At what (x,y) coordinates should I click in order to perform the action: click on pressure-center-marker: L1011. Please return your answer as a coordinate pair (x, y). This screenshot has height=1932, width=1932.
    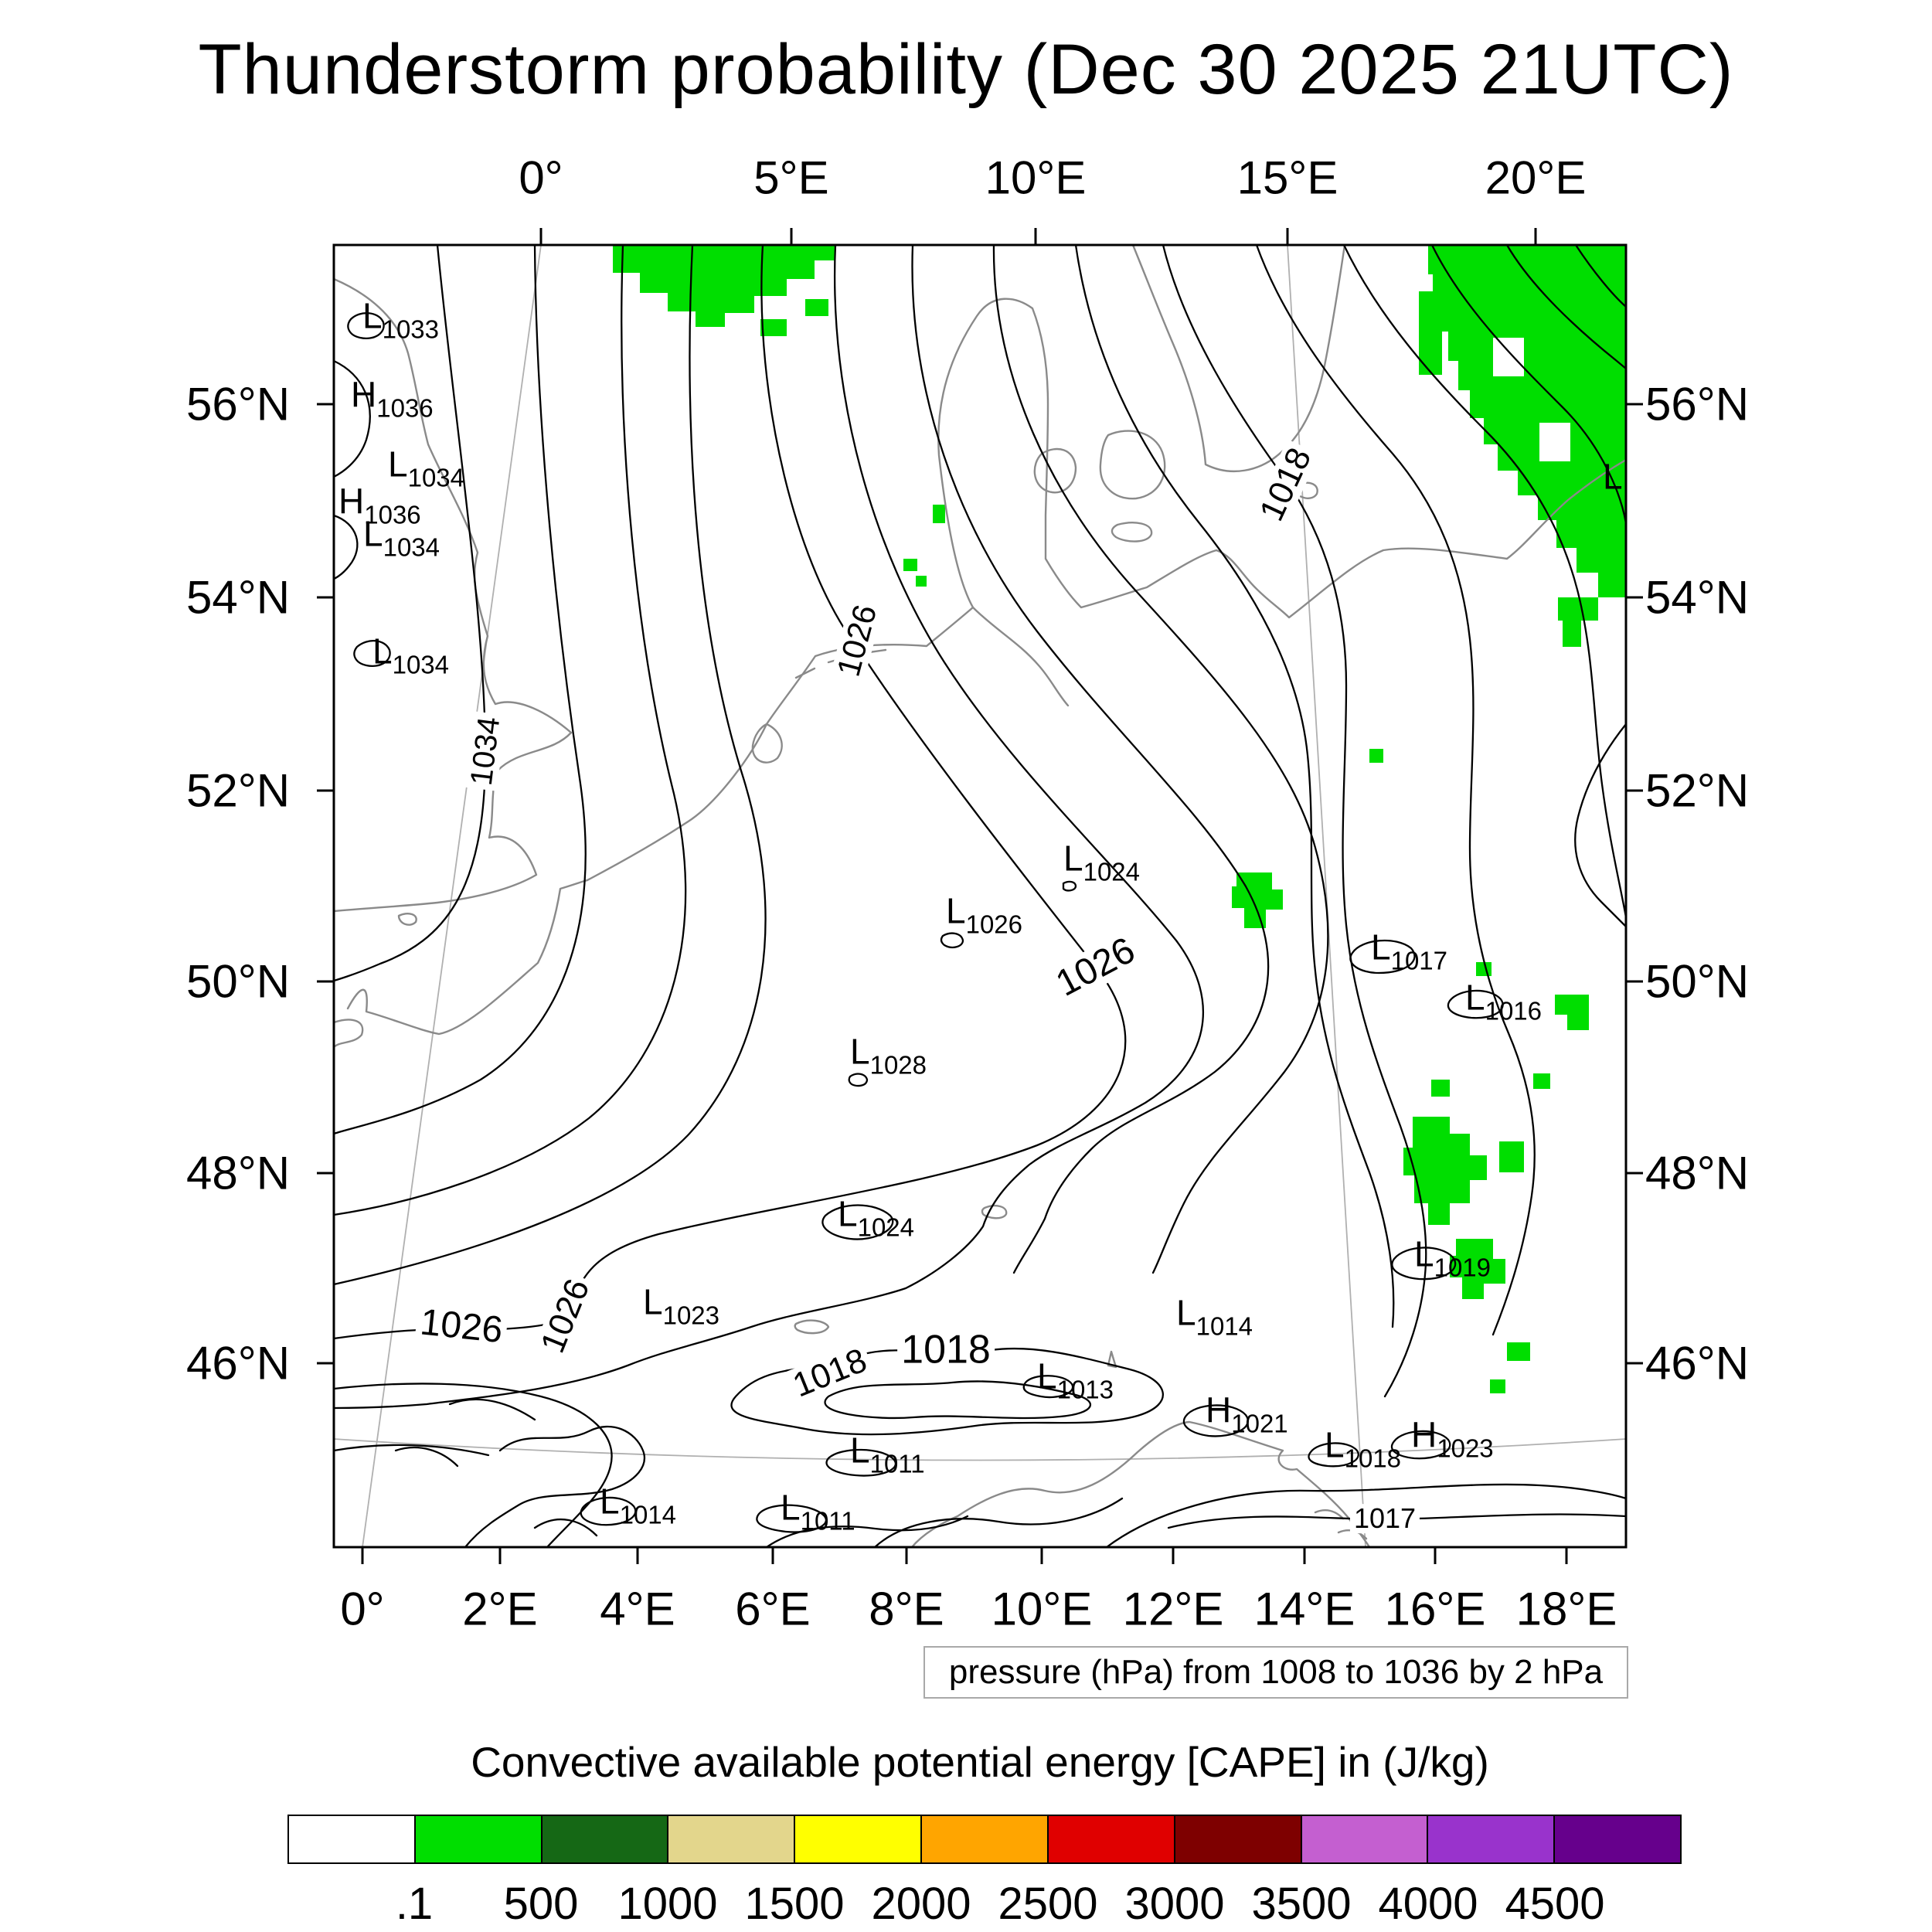
    Looking at the image, I should click on (887, 1455).